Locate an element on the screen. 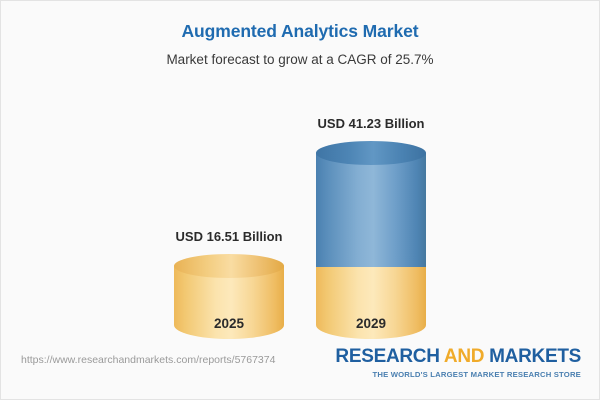  bar-group-2025: USD 16.51 Billion is located at coordinates (229, 287).